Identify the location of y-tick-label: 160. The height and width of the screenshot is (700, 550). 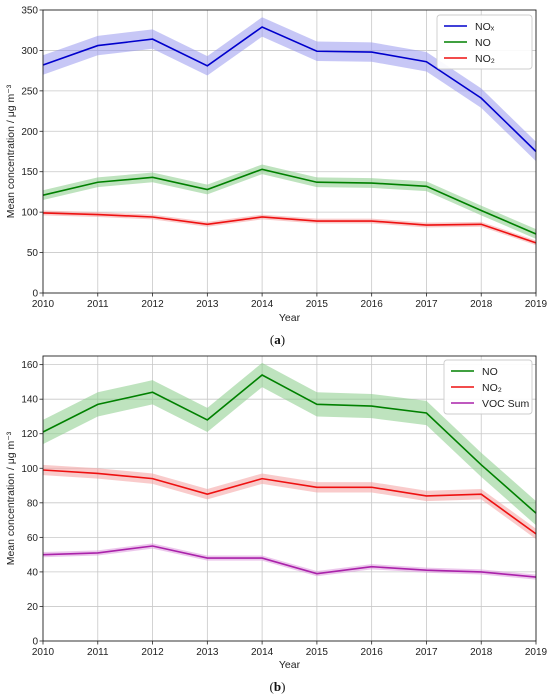
(29, 365).